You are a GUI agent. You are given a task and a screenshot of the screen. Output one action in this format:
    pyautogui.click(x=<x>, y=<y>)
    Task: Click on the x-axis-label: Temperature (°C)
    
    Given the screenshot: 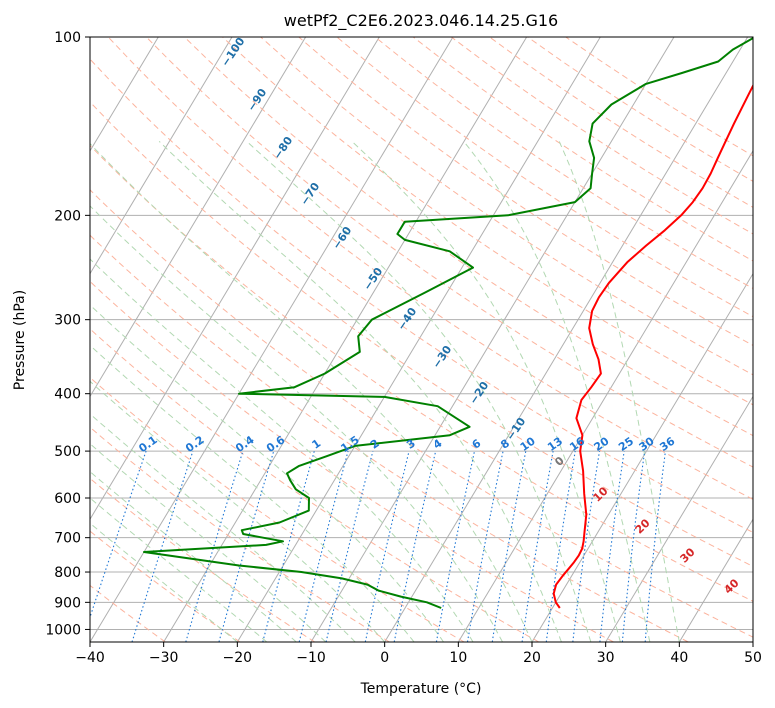 What is the action you would take?
    pyautogui.click(x=421, y=689)
    